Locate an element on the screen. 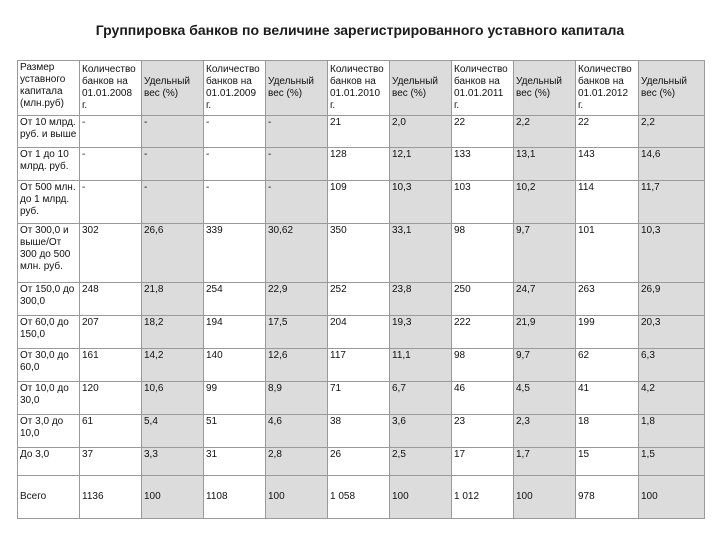 This screenshot has height=540, width=720. table-cell: 117 is located at coordinates (358, 365).